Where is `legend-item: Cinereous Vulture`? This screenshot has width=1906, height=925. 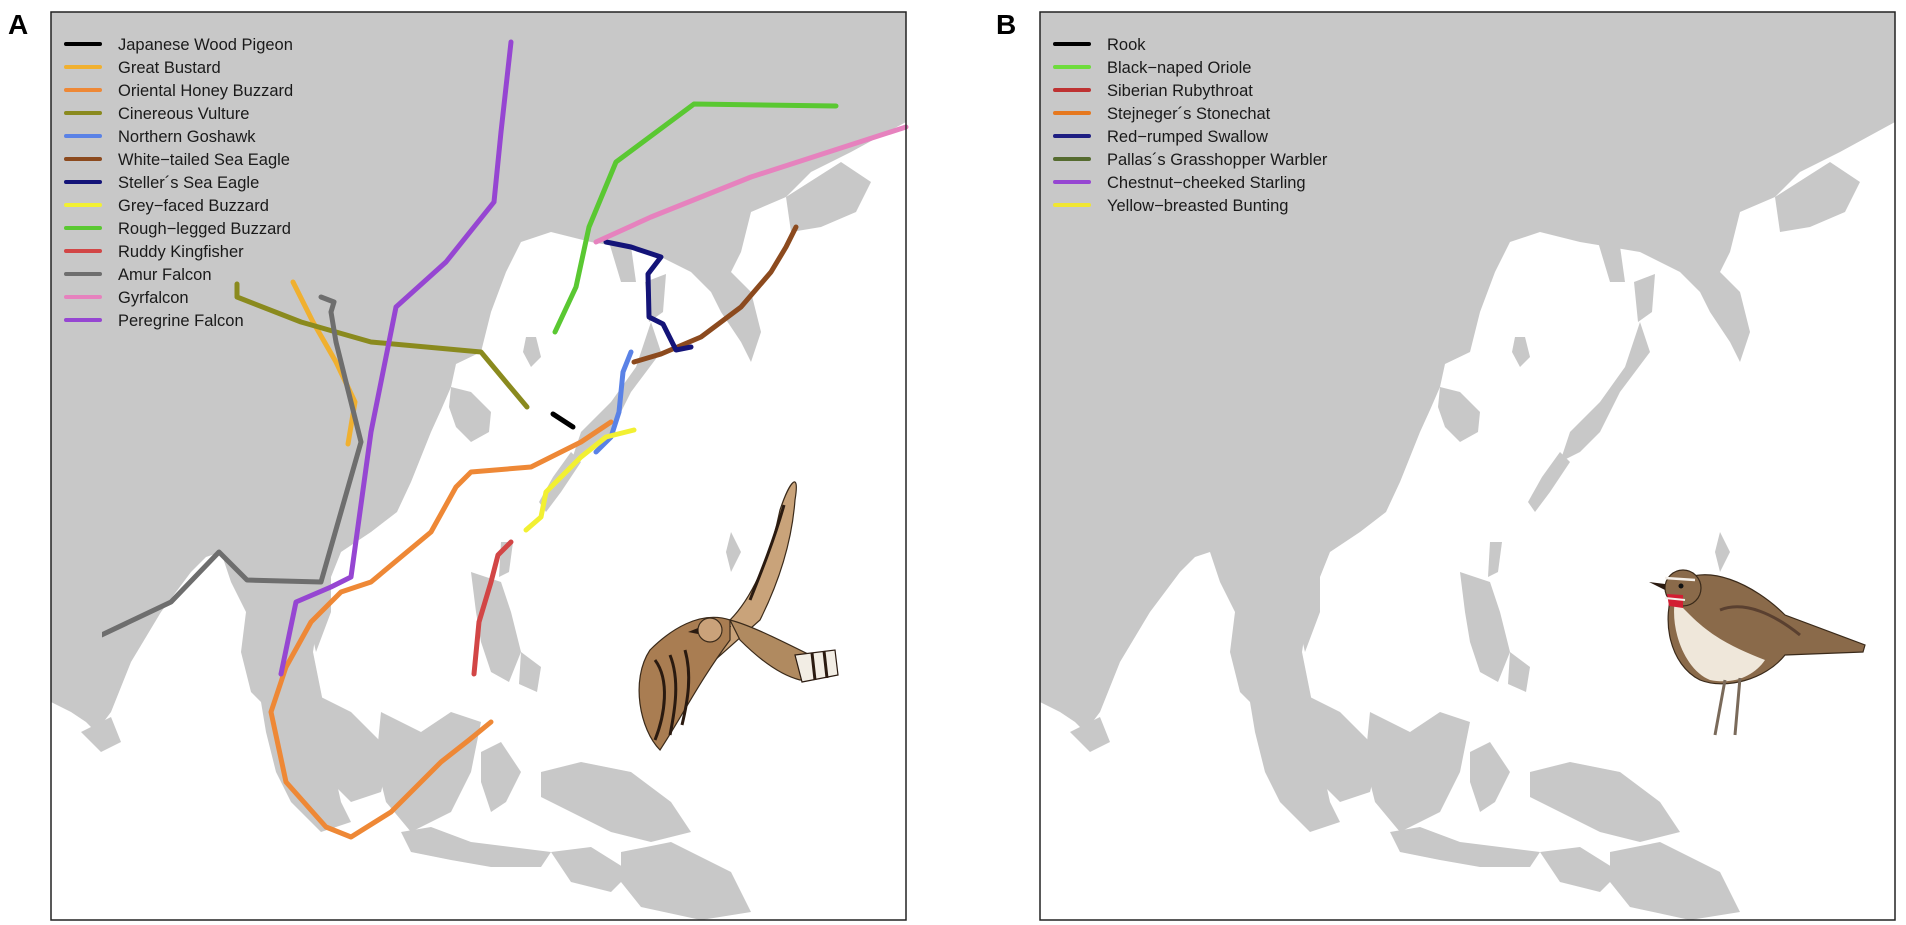
legend-item: Cinereous Vulture is located at coordinates (156, 114).